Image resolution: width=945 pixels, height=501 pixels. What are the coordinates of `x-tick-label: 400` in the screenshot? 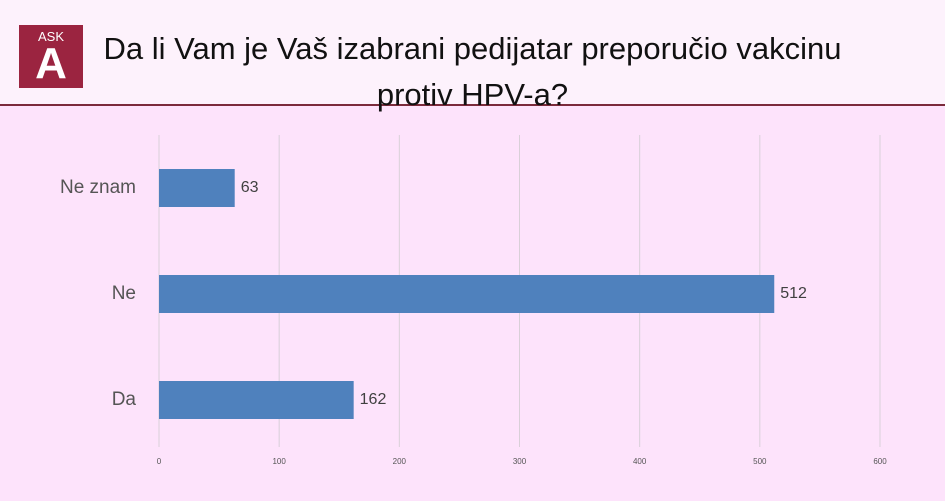 It's located at (640, 461).